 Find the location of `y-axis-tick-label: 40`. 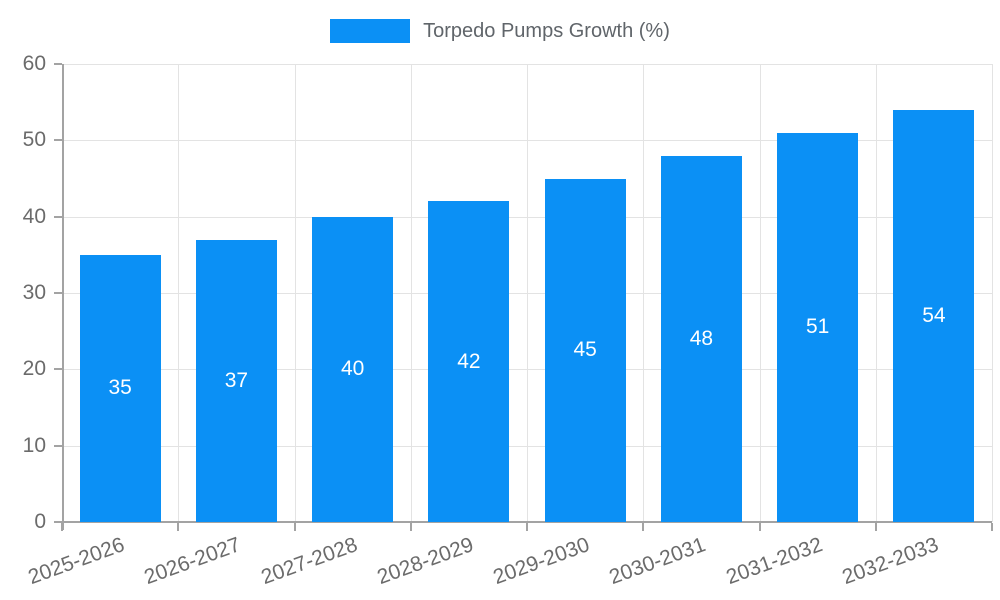

y-axis-tick-label: 40 is located at coordinates (34, 216).